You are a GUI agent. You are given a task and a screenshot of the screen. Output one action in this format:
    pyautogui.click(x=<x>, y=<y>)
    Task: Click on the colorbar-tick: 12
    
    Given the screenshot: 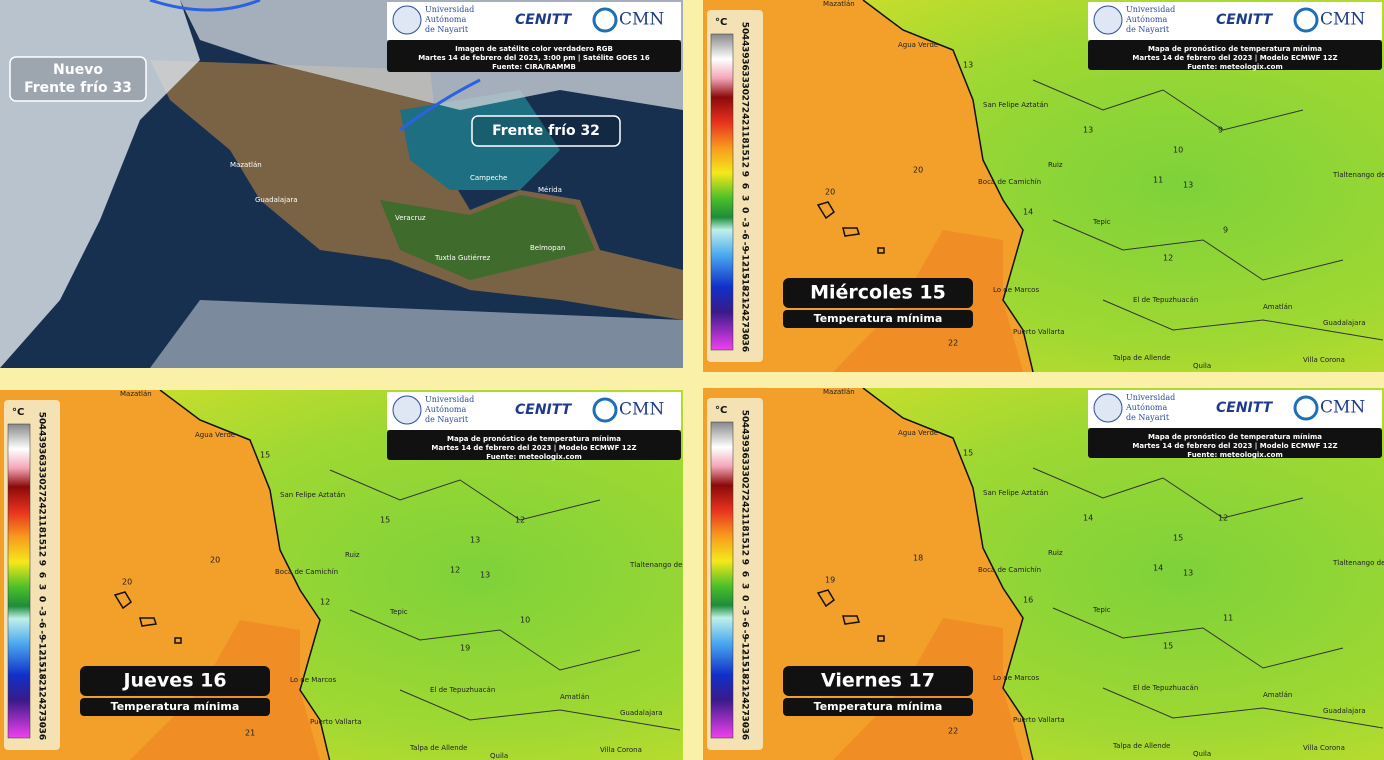 What is the action you would take?
    pyautogui.click(x=42, y=551)
    